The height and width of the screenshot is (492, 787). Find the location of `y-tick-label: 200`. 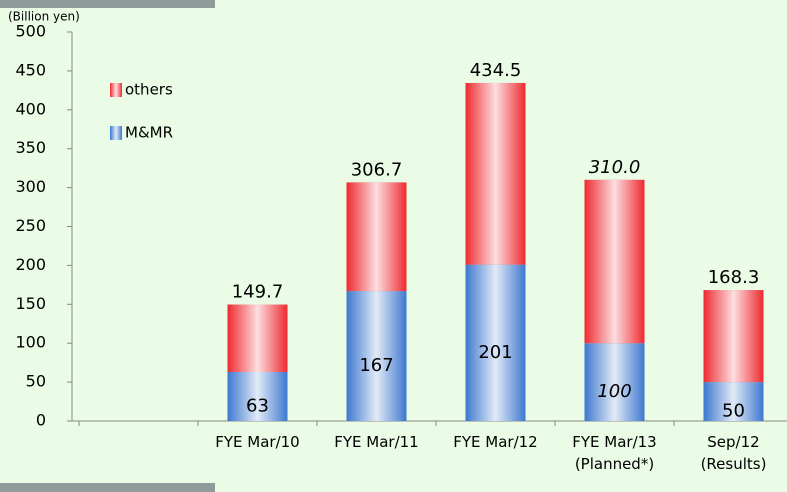

y-tick-label: 200 is located at coordinates (30, 264).